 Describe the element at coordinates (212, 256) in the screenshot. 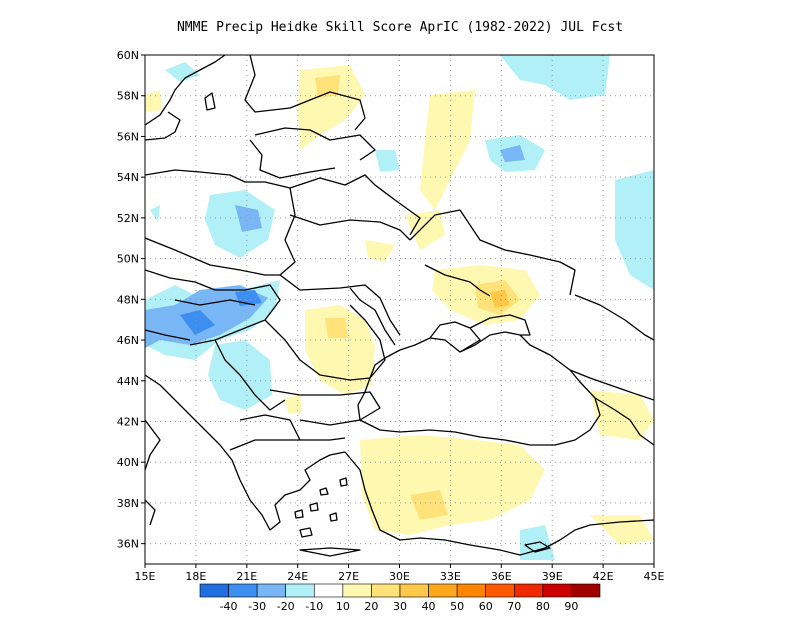

I see `border-poland-south` at that location.